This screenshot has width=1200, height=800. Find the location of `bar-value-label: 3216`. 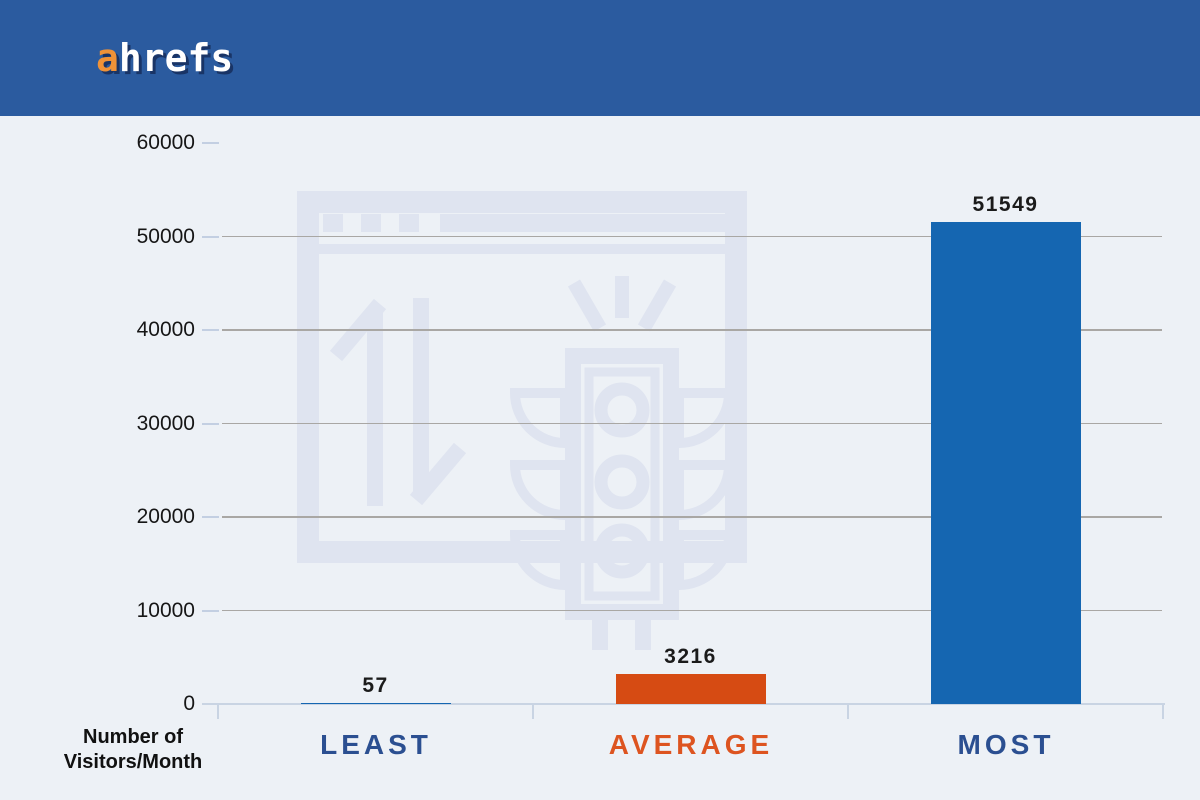

bar-value-label: 3216 is located at coordinates (690, 656).